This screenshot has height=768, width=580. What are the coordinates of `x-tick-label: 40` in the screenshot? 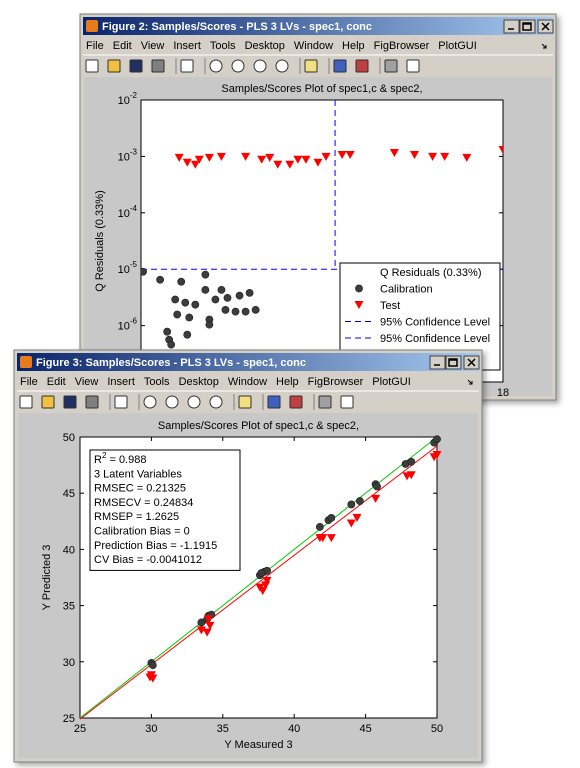 It's located at (294, 729).